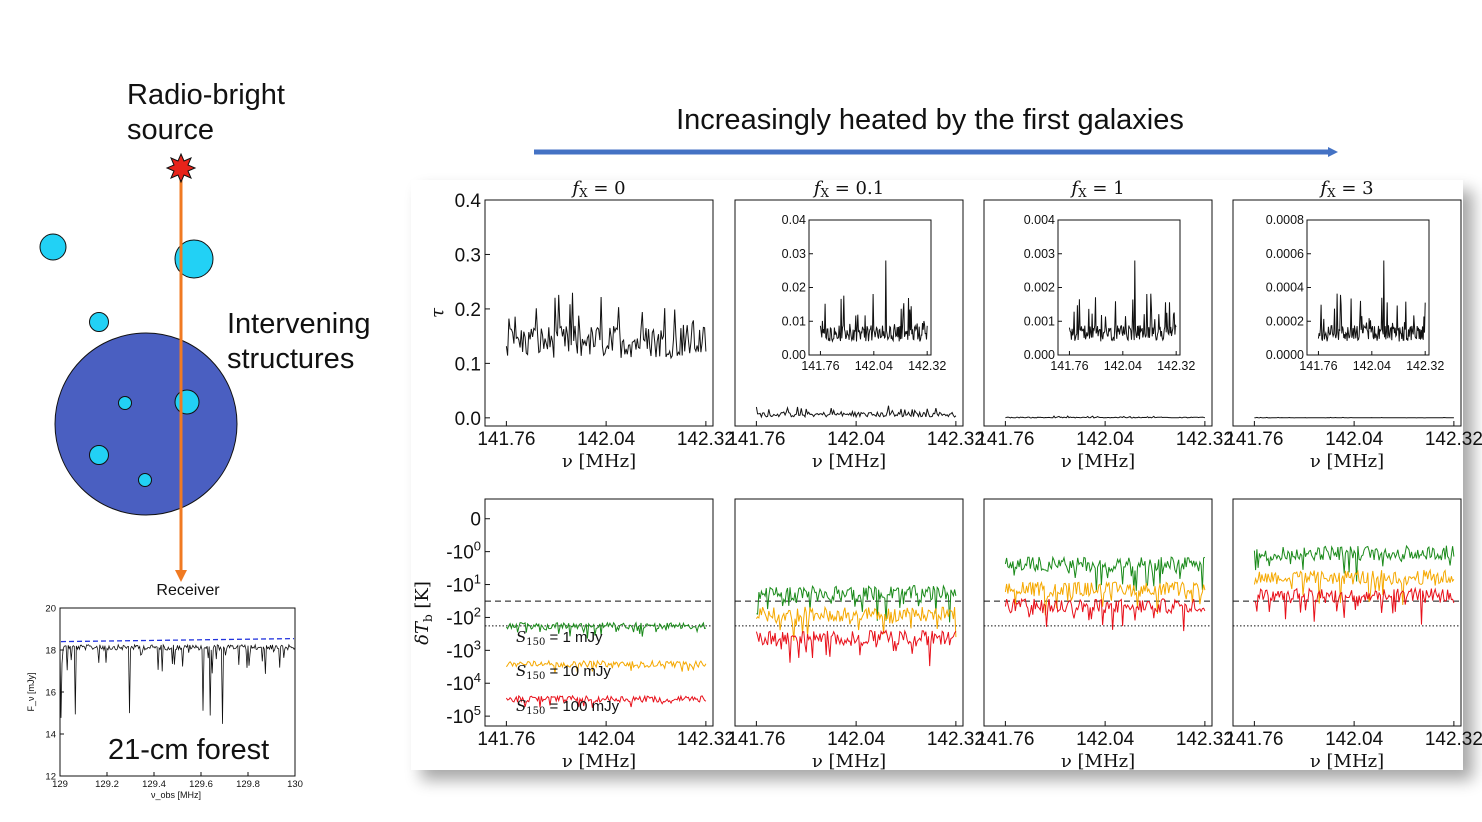 Image resolution: width=1482 pixels, height=822 pixels. Describe the element at coordinates (1354, 417) in the screenshot. I see `tau-trace` at that location.